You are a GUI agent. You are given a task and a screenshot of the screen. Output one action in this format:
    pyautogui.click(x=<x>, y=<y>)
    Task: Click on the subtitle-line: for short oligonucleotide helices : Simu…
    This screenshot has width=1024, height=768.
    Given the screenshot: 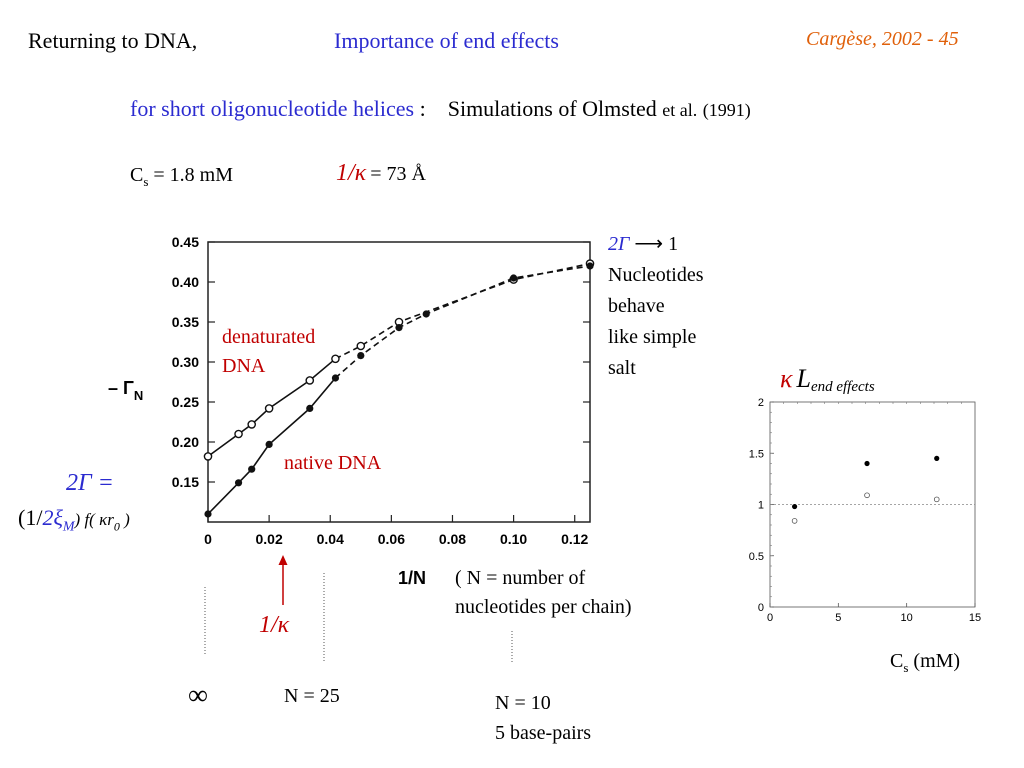 What is the action you would take?
    pyautogui.click(x=440, y=109)
    